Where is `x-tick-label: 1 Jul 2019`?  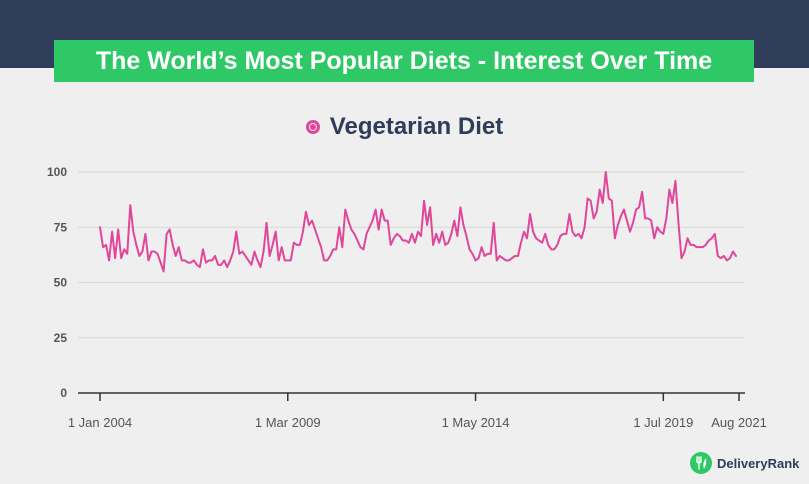 x-tick-label: 1 Jul 2019 is located at coordinates (663, 422).